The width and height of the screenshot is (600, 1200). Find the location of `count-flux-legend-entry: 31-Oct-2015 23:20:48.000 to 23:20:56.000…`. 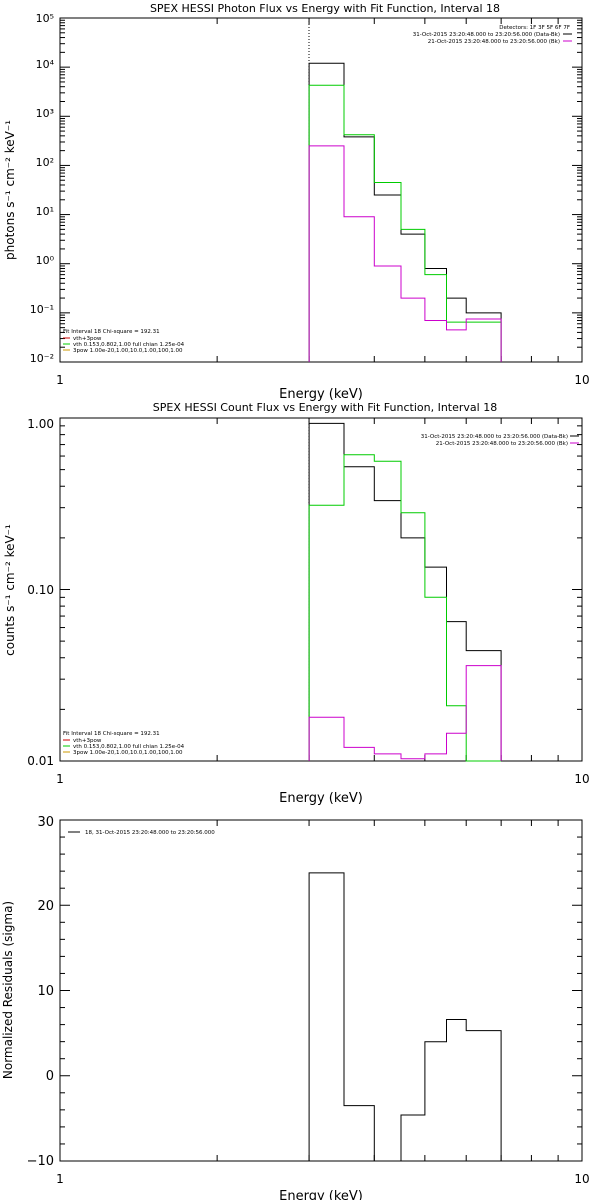

count-flux-legend-entry: 31-Oct-2015 23:20:48.000 to 23:20:56.000… is located at coordinates (494, 437).